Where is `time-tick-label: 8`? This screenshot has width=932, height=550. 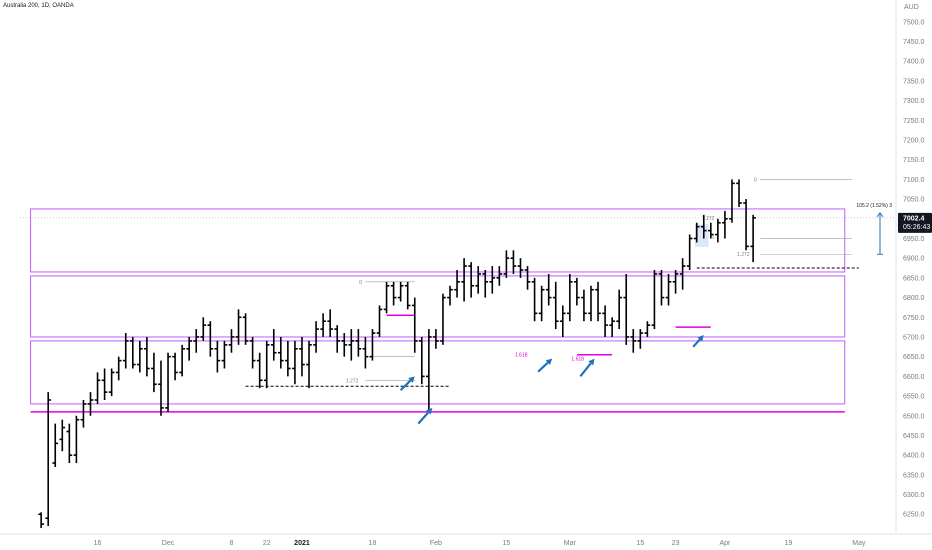 time-tick-label: 8 is located at coordinates (232, 543).